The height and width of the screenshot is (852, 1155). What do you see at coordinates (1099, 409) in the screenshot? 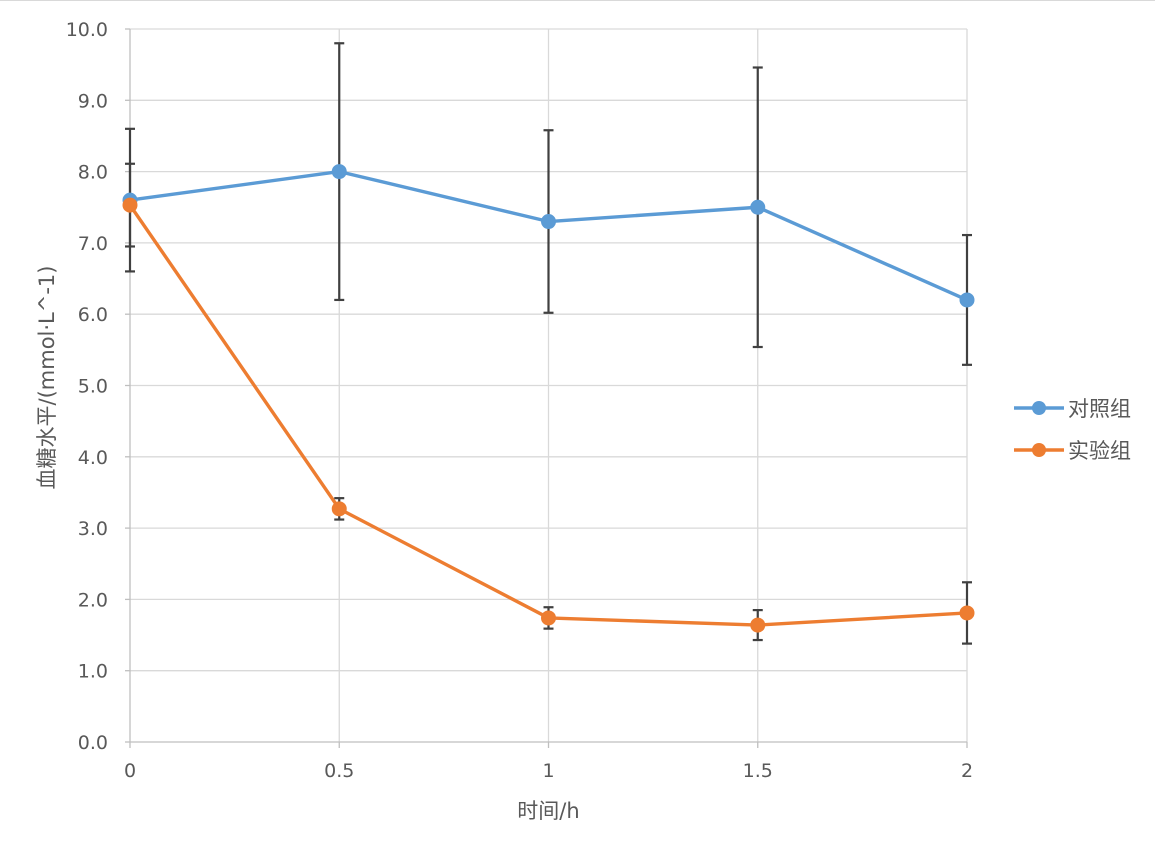
I see `legend-label: 对照组` at bounding box center [1099, 409].